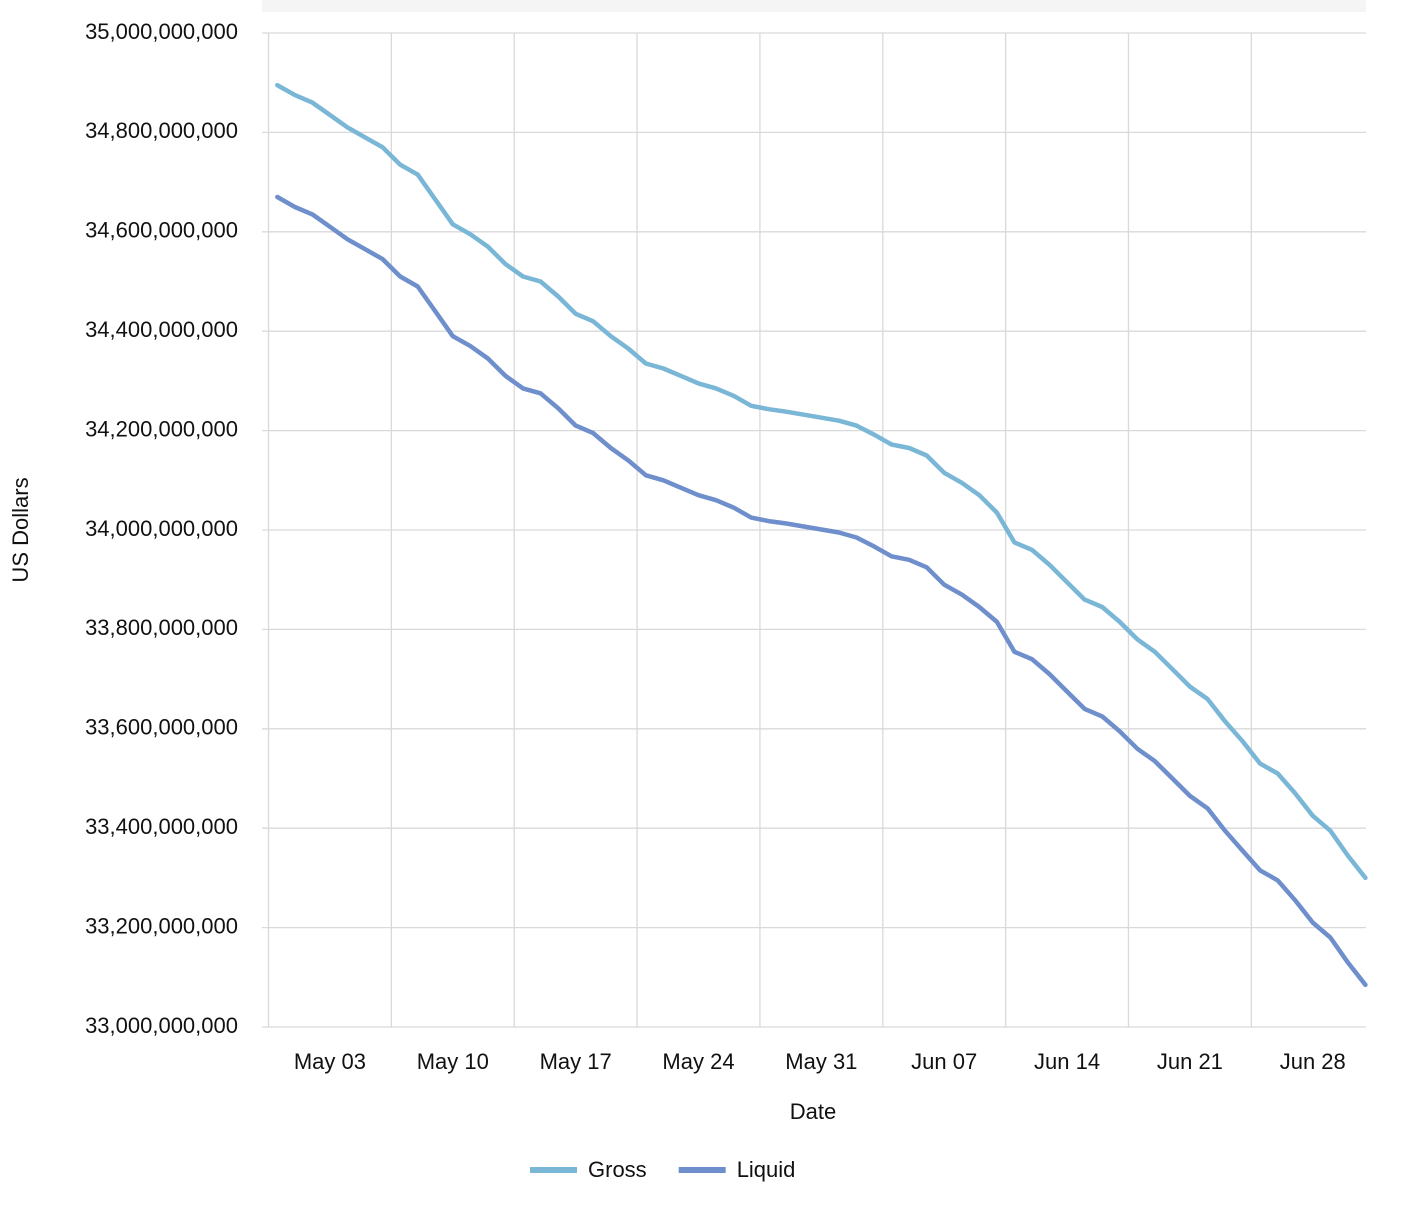  What do you see at coordinates (161, 528) in the screenshot?
I see `y-tick-label: 34,000,000,000` at bounding box center [161, 528].